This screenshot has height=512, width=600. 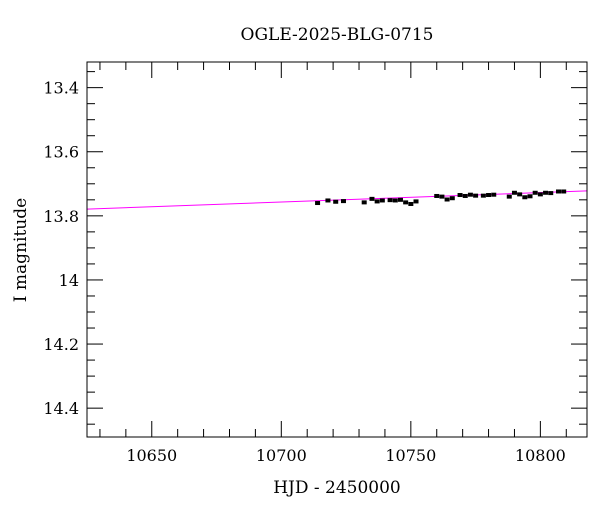 I want to click on y-tick-label: 14.2, so click(x=61, y=344).